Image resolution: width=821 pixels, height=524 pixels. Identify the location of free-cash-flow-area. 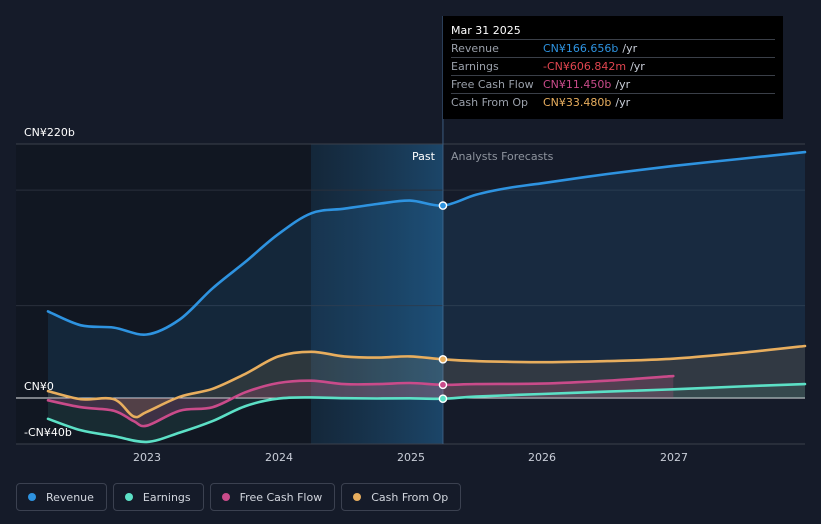
(361, 401).